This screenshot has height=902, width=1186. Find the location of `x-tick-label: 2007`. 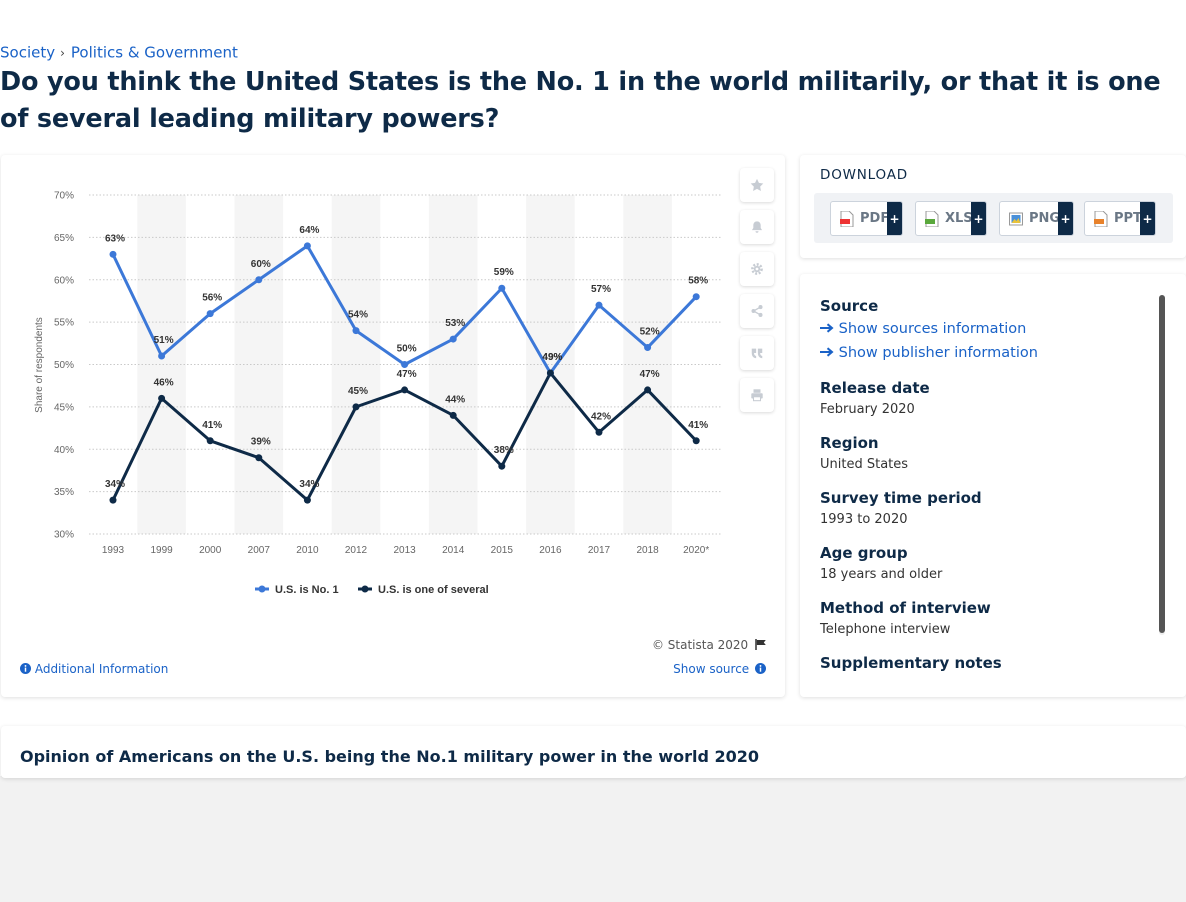

x-tick-label: 2007 is located at coordinates (259, 550).